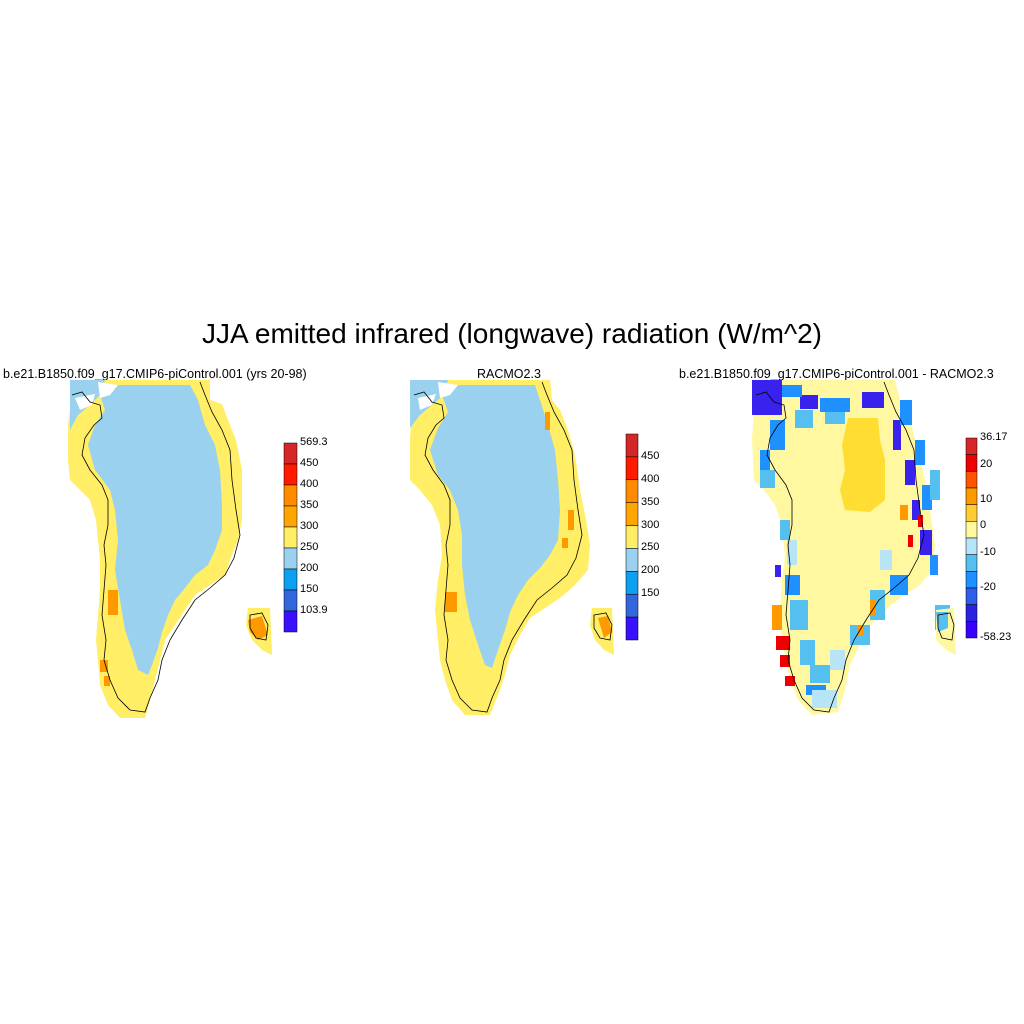  I want to click on colorbar-tick-label: 36.17, so click(994, 437).